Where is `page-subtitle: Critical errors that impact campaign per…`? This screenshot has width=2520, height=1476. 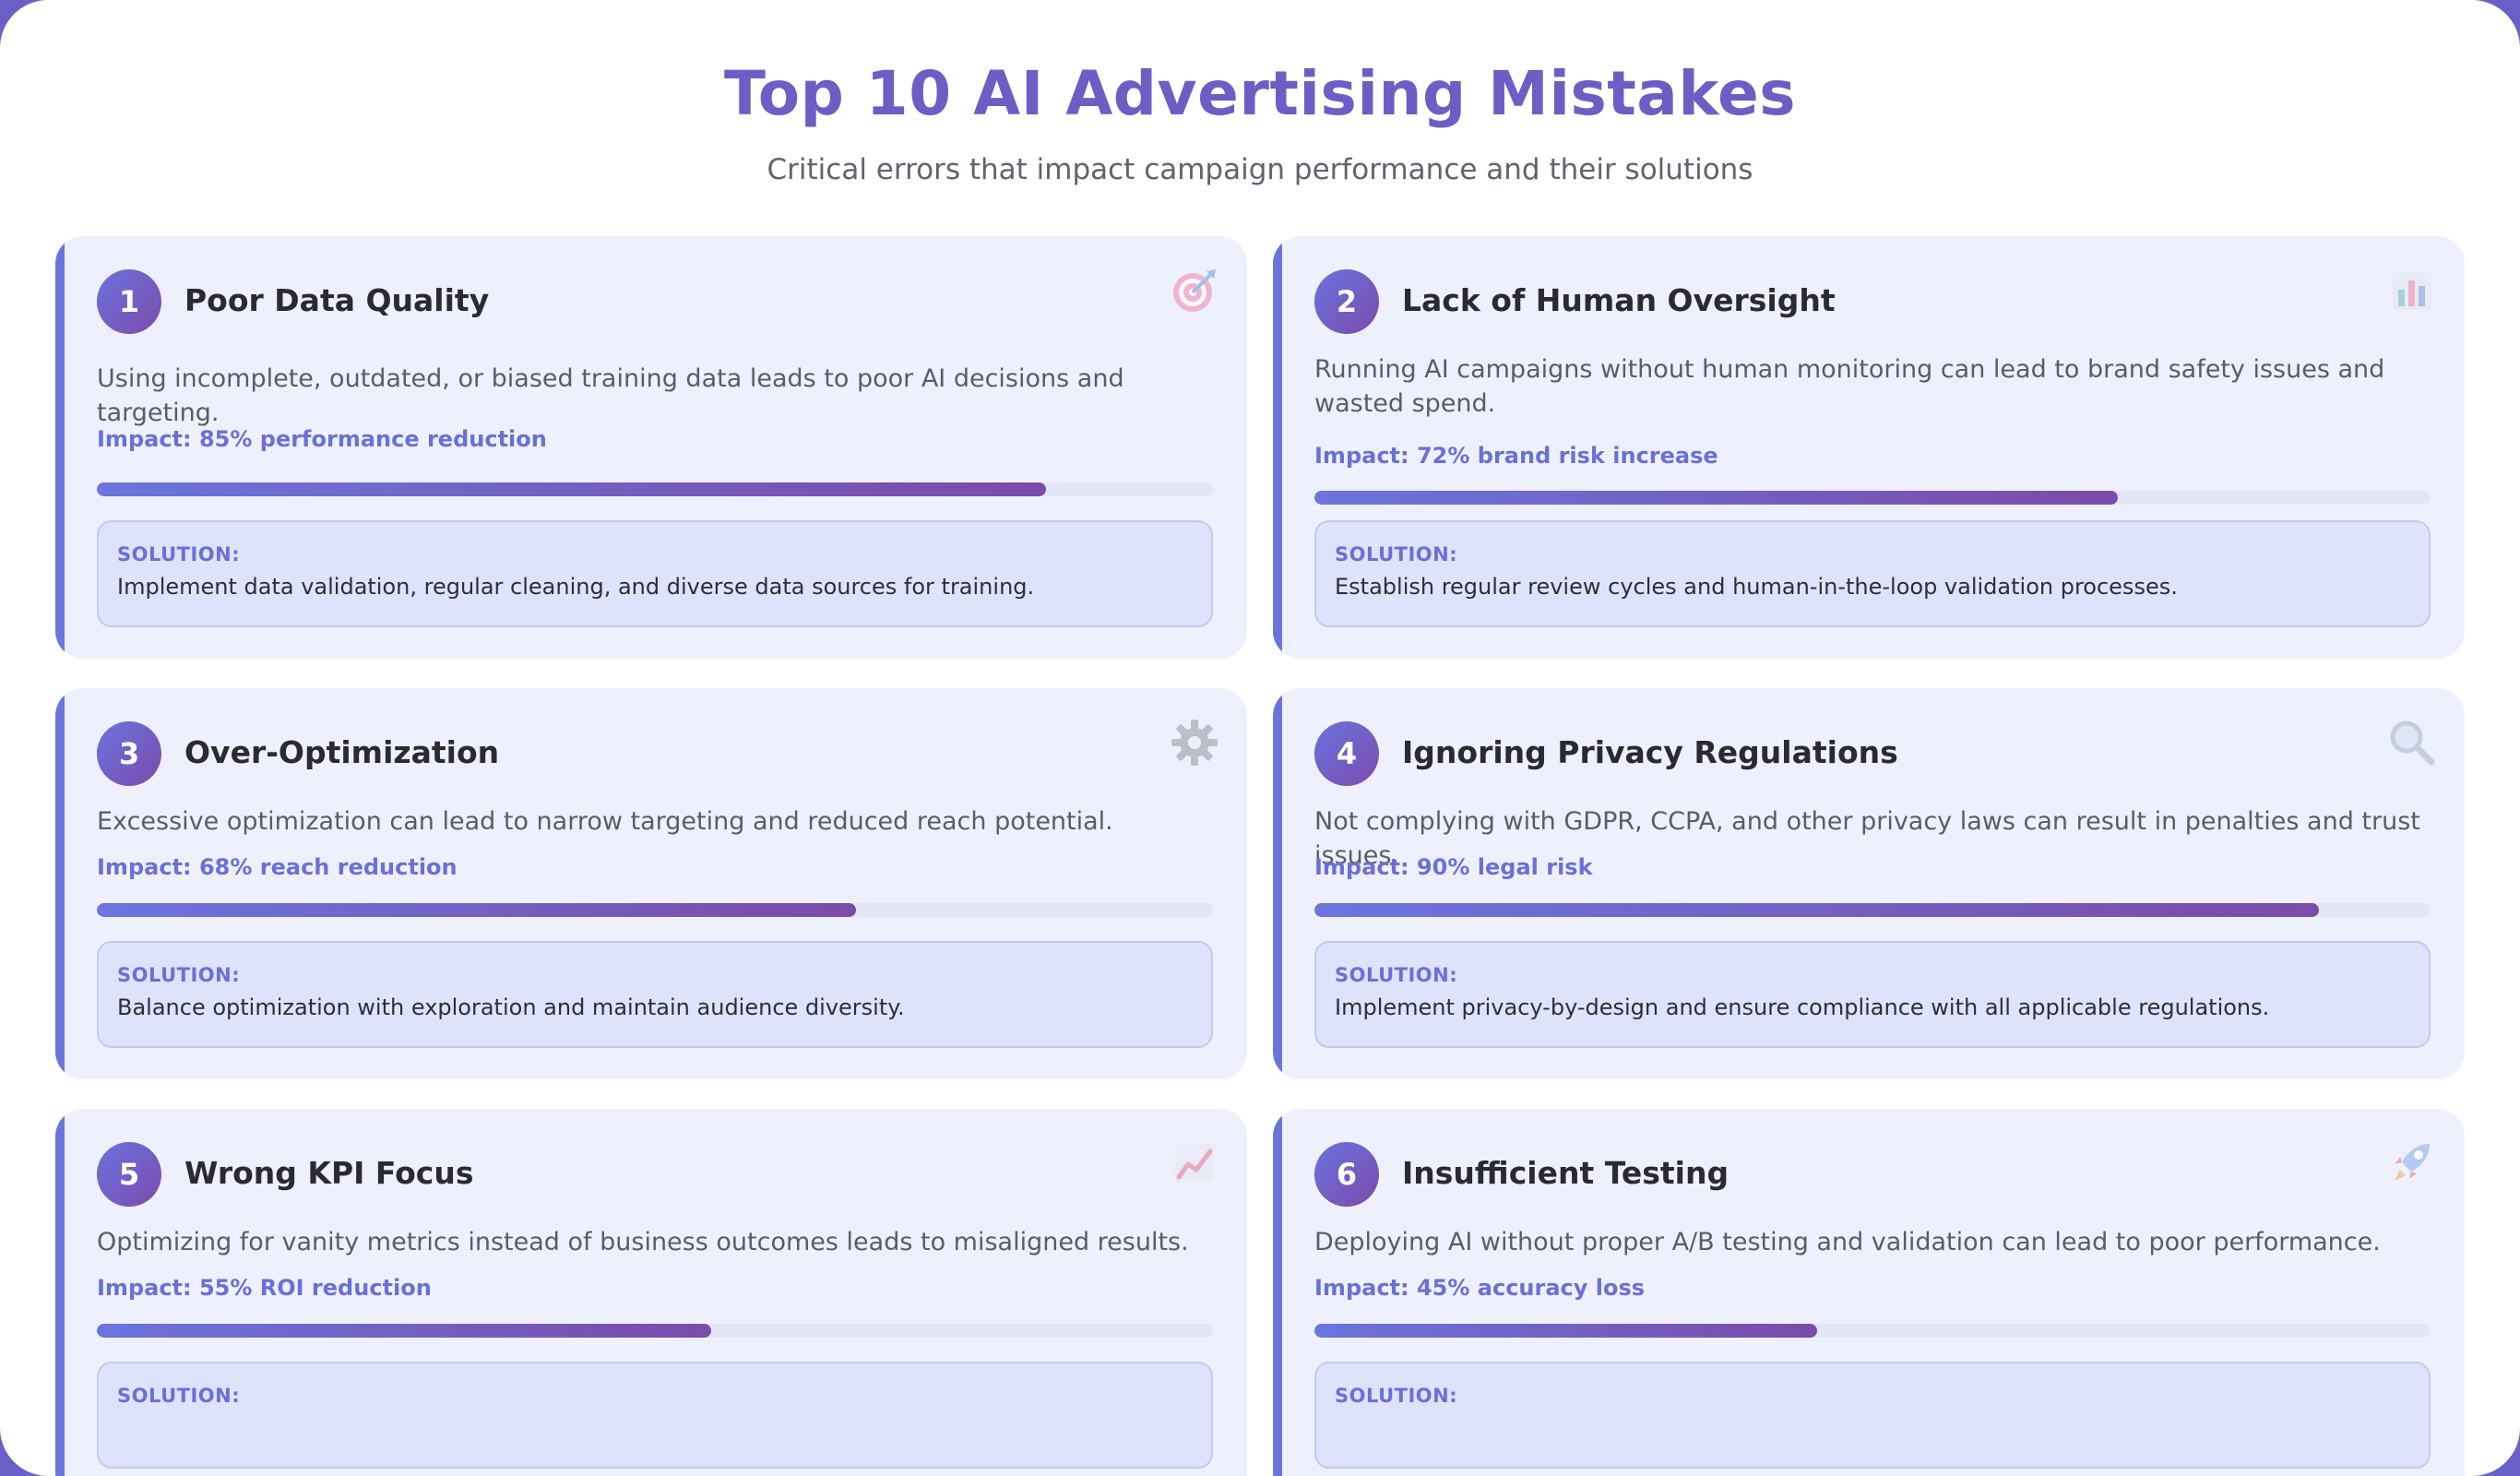 page-subtitle: Critical errors that impact campaign per… is located at coordinates (1260, 169).